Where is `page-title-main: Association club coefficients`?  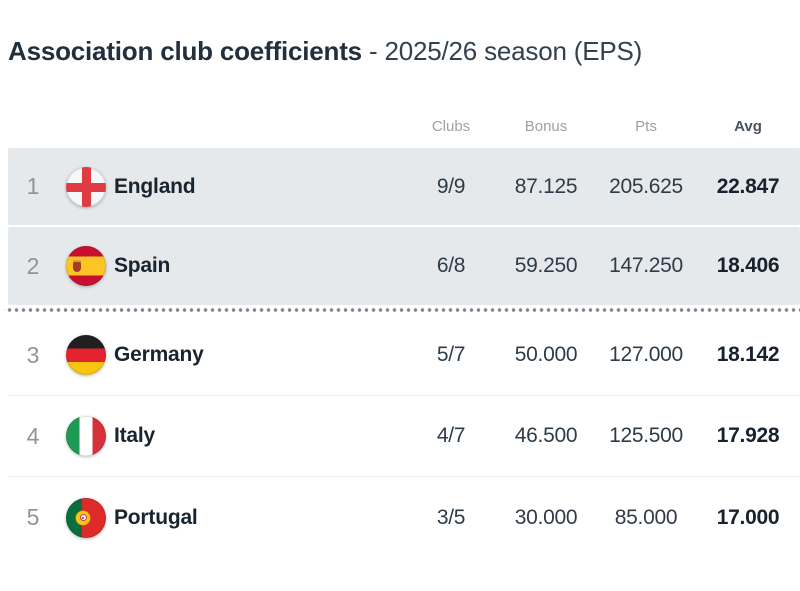
page-title-main: Association club coefficients is located at coordinates (185, 51).